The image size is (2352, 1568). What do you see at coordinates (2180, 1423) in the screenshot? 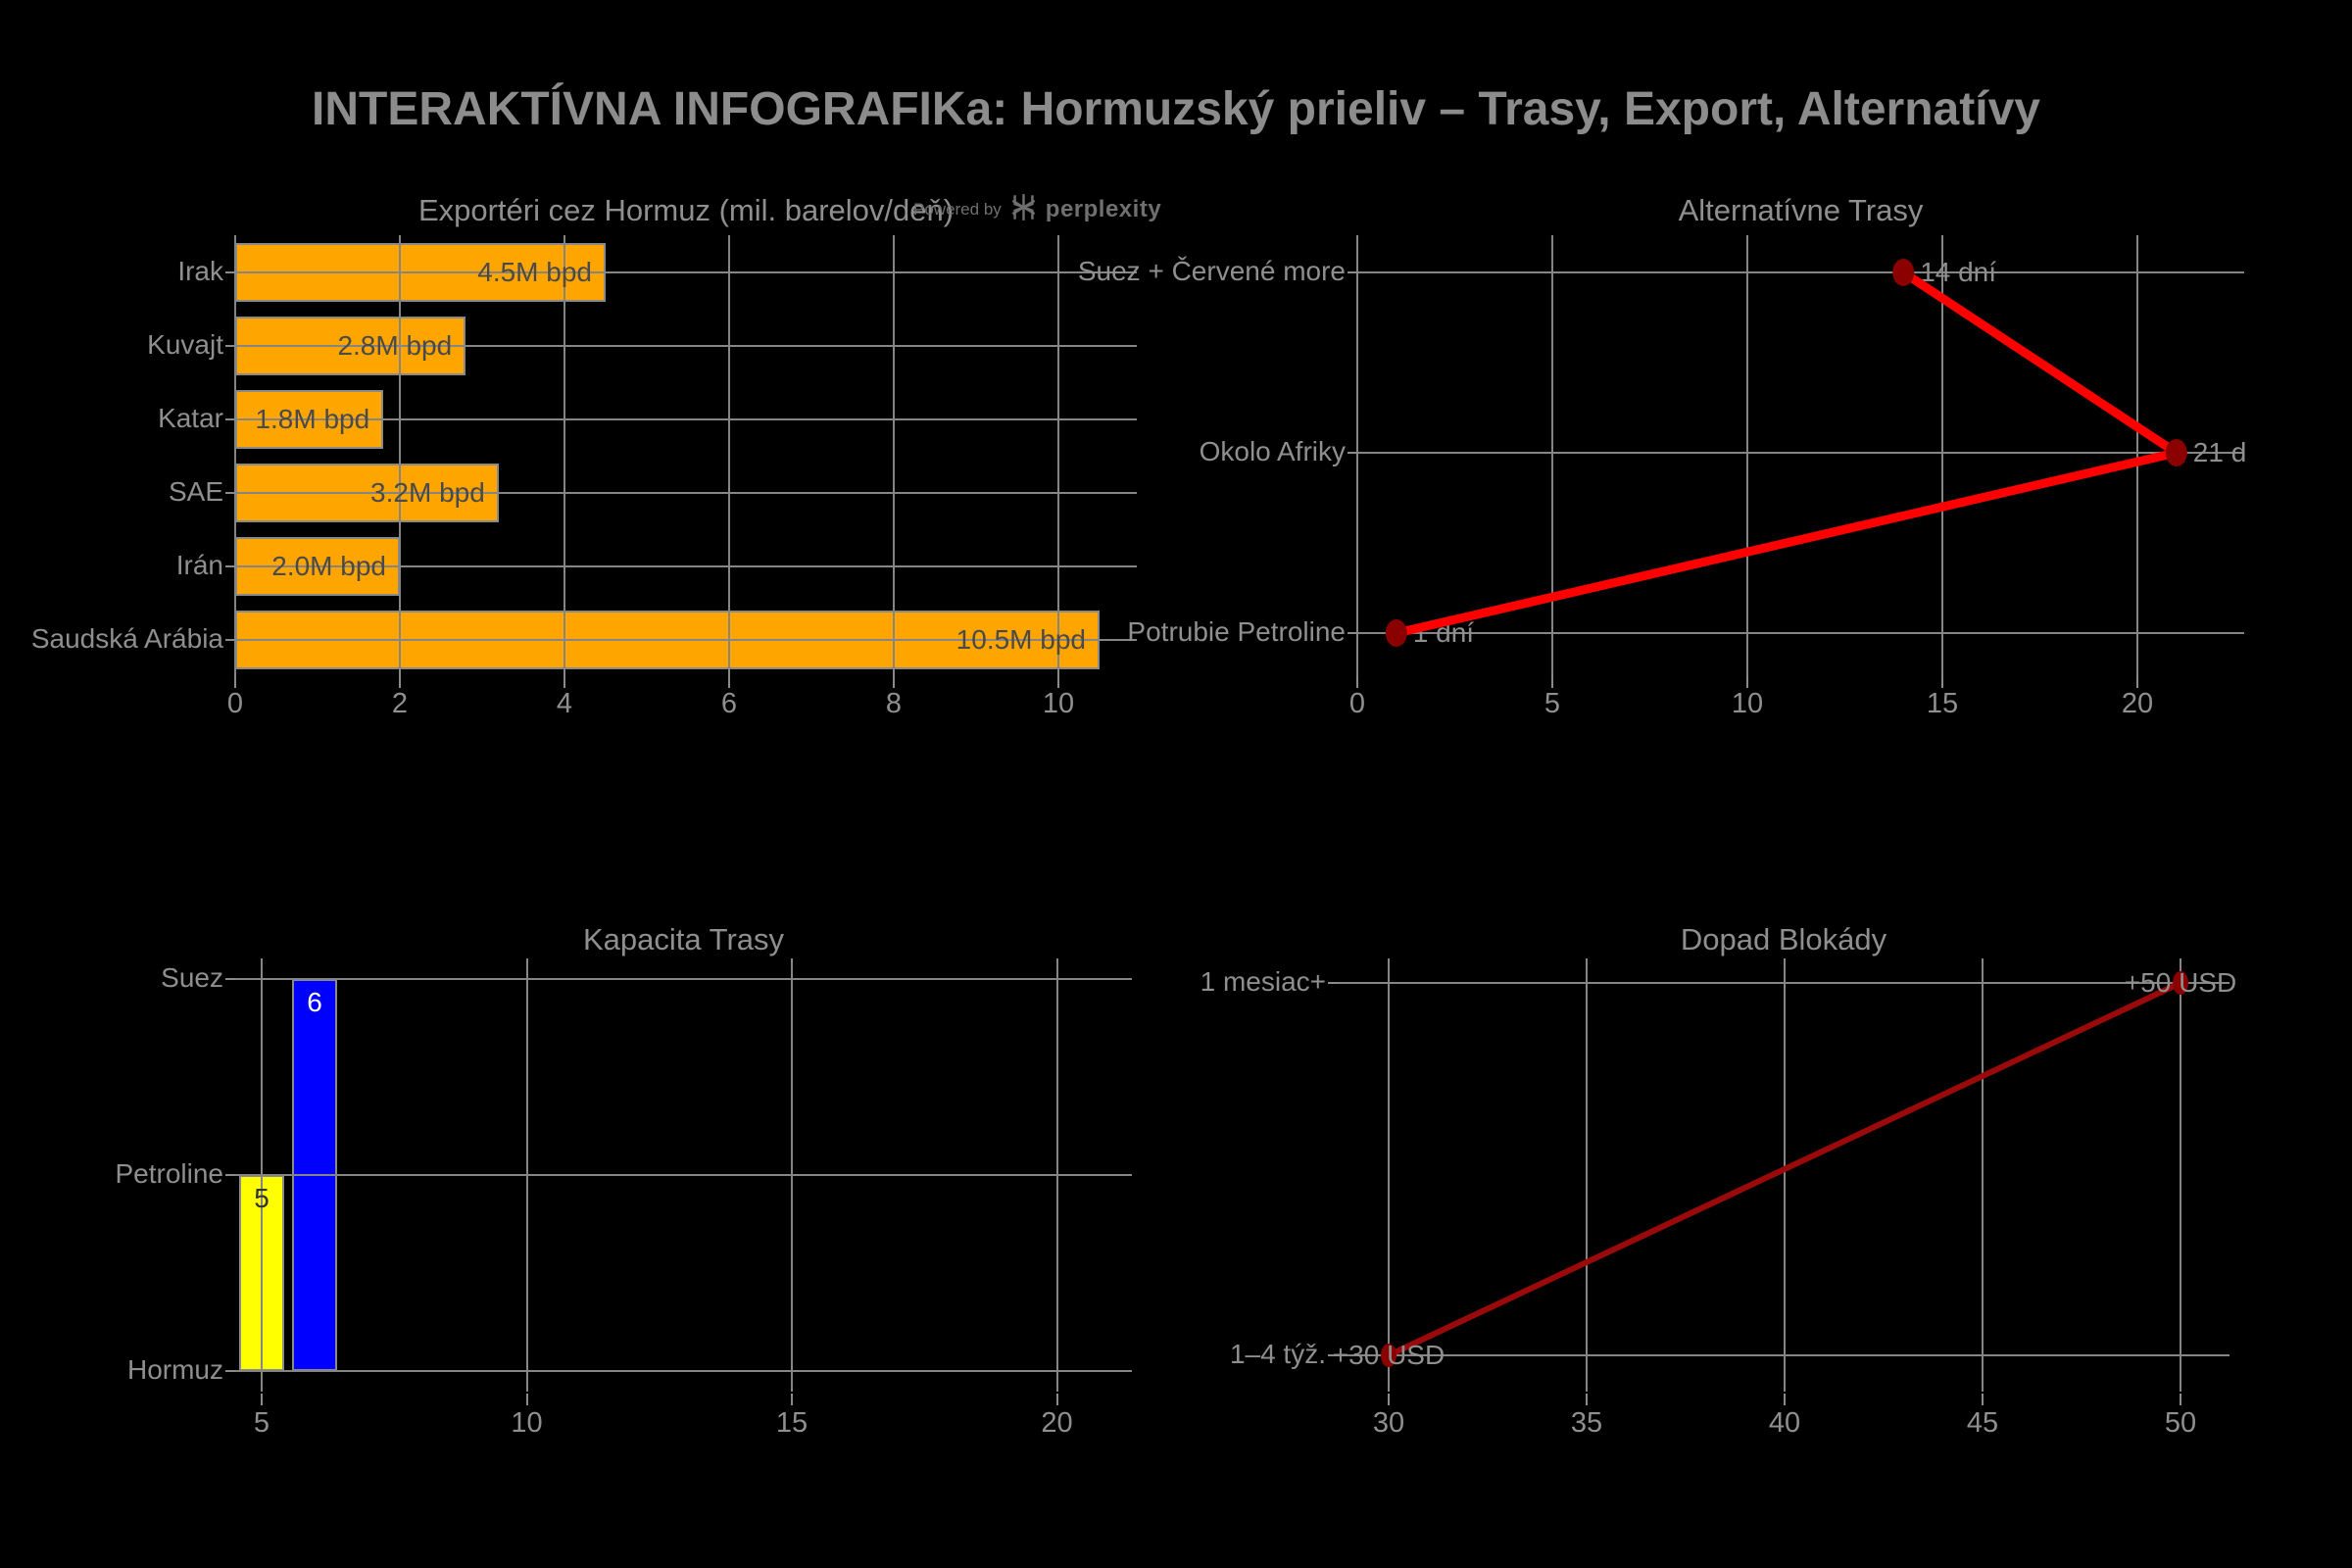
I see `x-tick-label: 50` at bounding box center [2180, 1423].